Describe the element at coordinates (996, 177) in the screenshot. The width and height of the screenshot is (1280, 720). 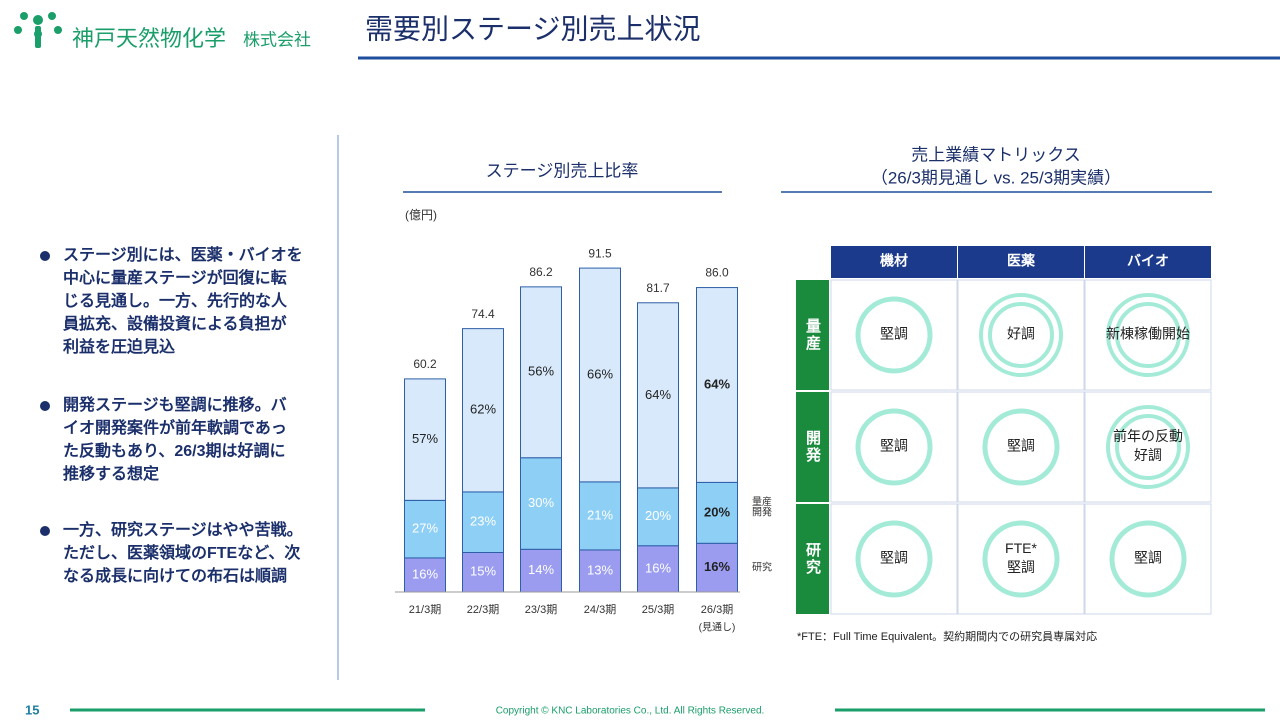
I see `matrix-title: （26/3期見通し vs. 25/3期実績）` at that location.